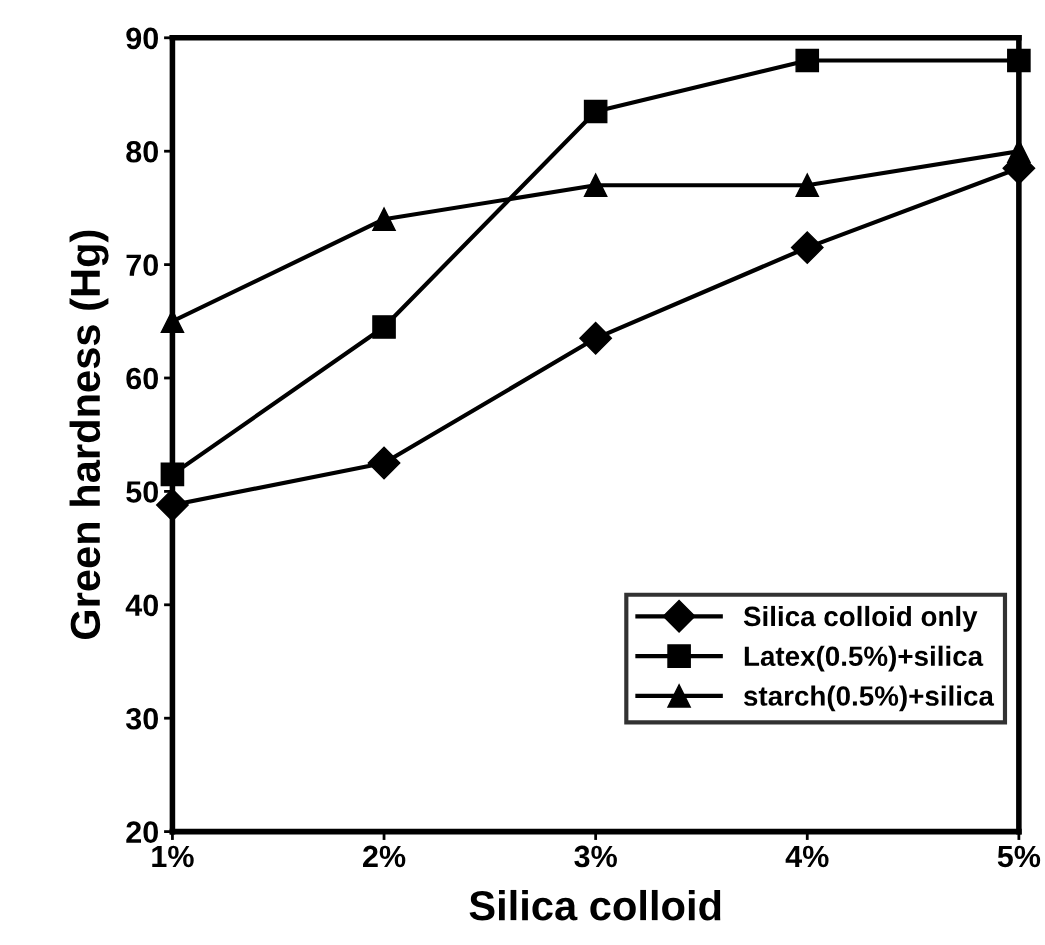 The width and height of the screenshot is (1045, 945). What do you see at coordinates (142, 378) in the screenshot?
I see `y-tick-label: 60` at bounding box center [142, 378].